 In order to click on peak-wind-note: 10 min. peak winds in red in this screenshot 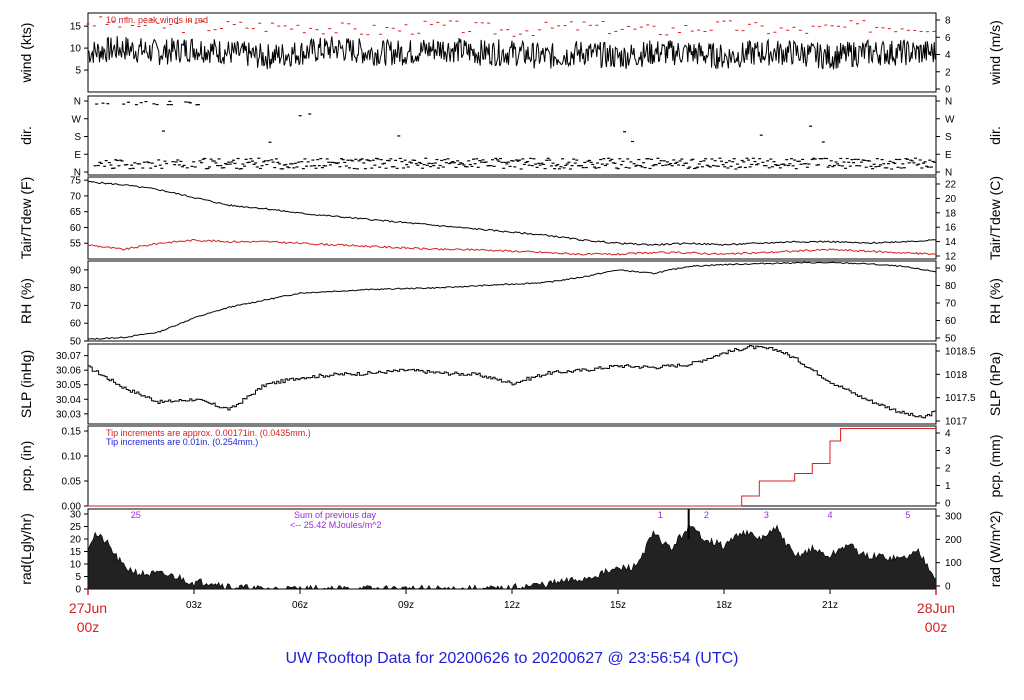, I will do `click(157, 20)`.